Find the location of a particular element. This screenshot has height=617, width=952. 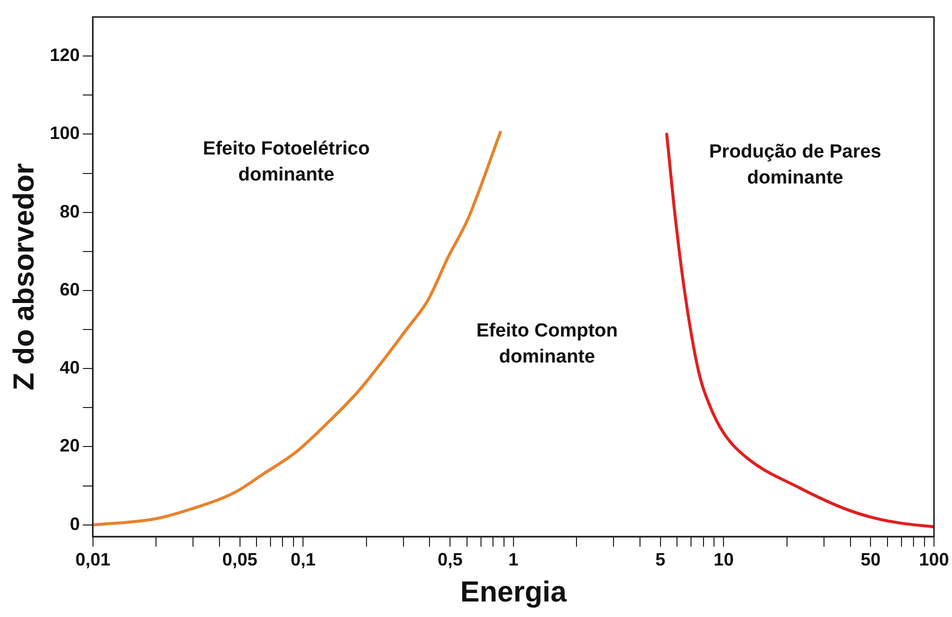

y-tick-label: 20 is located at coordinates (70, 446).